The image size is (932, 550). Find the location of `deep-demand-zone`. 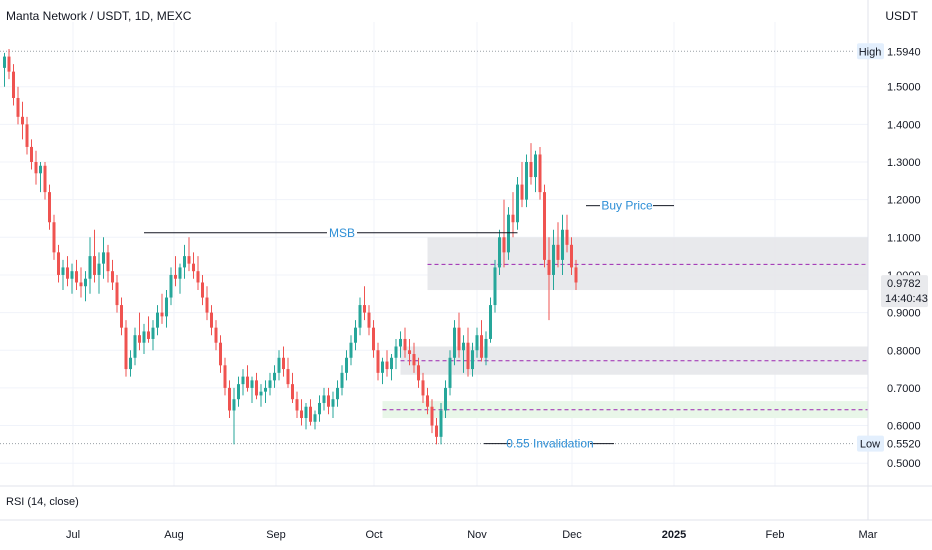

deep-demand-zone is located at coordinates (625, 410).